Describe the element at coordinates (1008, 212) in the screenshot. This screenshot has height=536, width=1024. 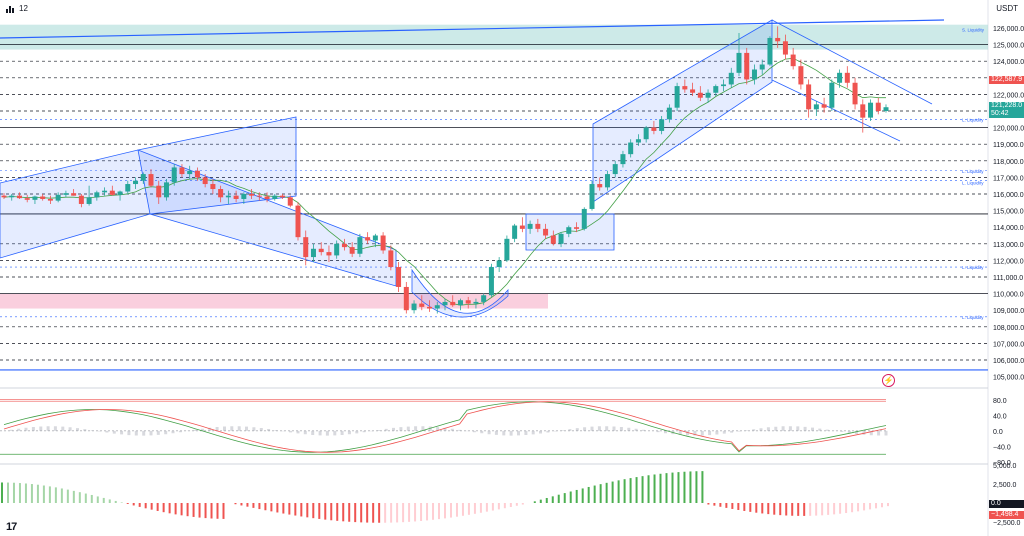
I see `price-tick-label: 115,000.0` at that location.